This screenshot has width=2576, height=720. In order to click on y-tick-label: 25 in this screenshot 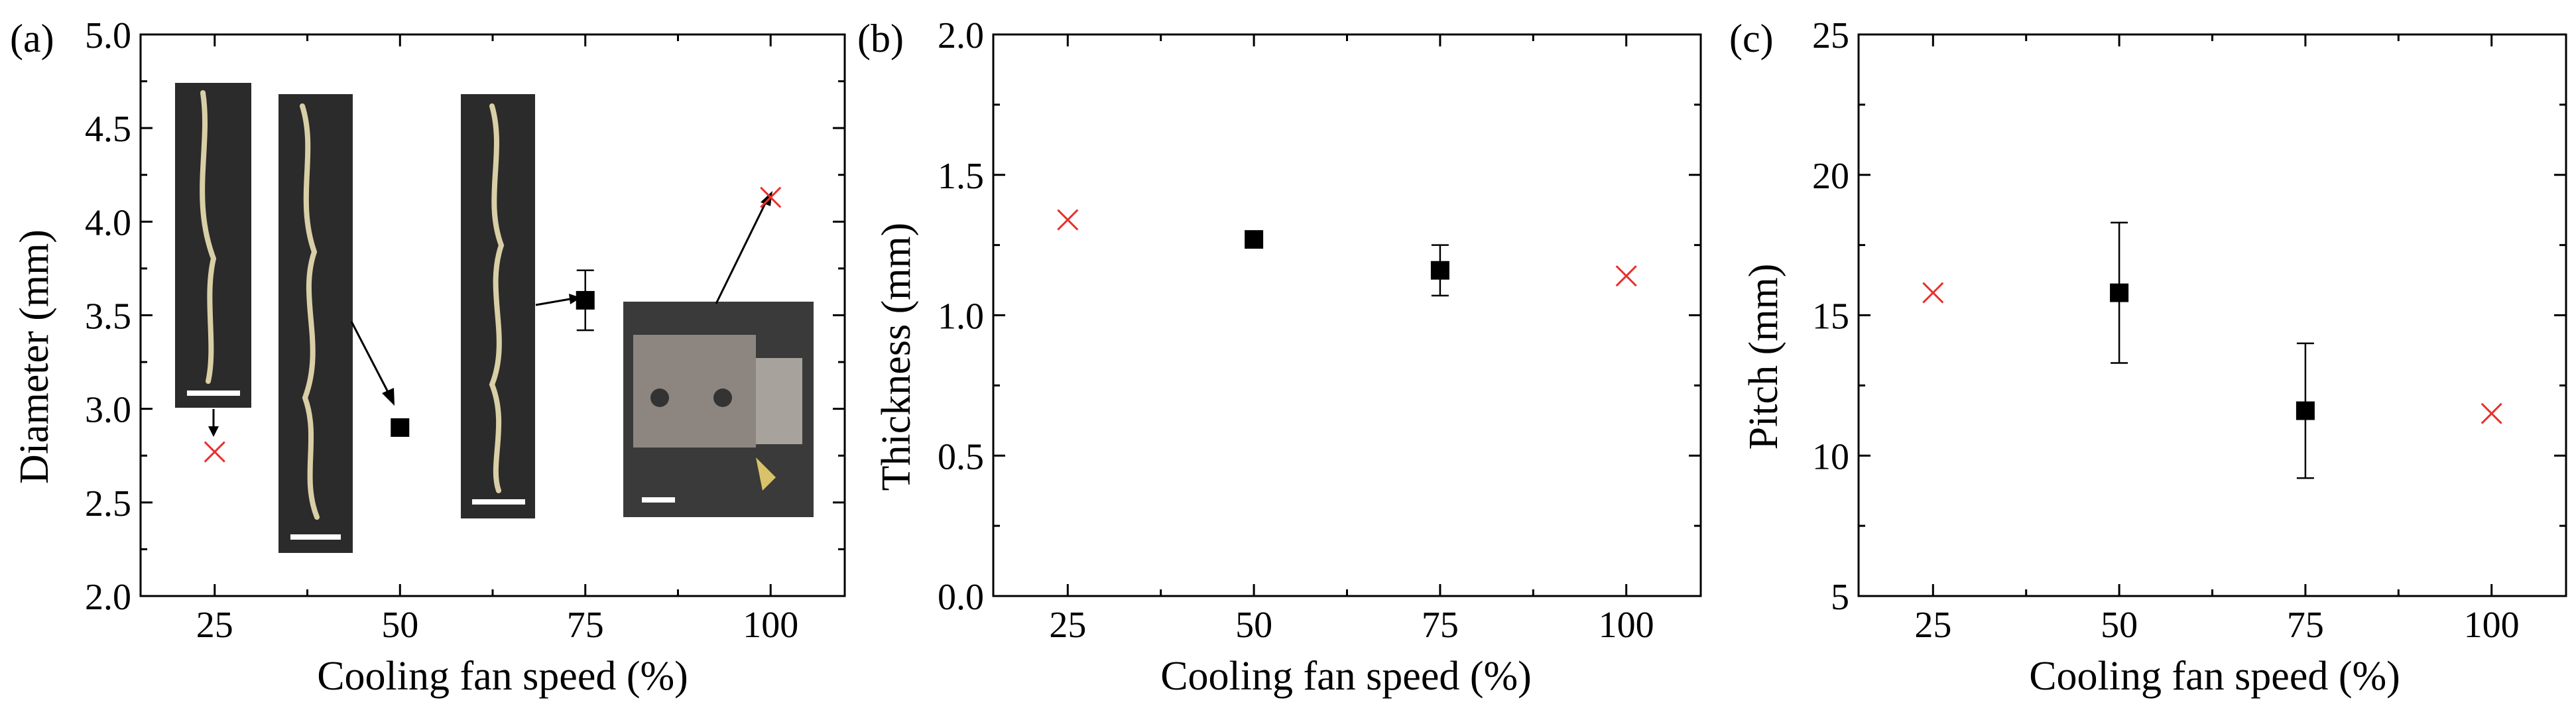, I will do `click(1830, 35)`.